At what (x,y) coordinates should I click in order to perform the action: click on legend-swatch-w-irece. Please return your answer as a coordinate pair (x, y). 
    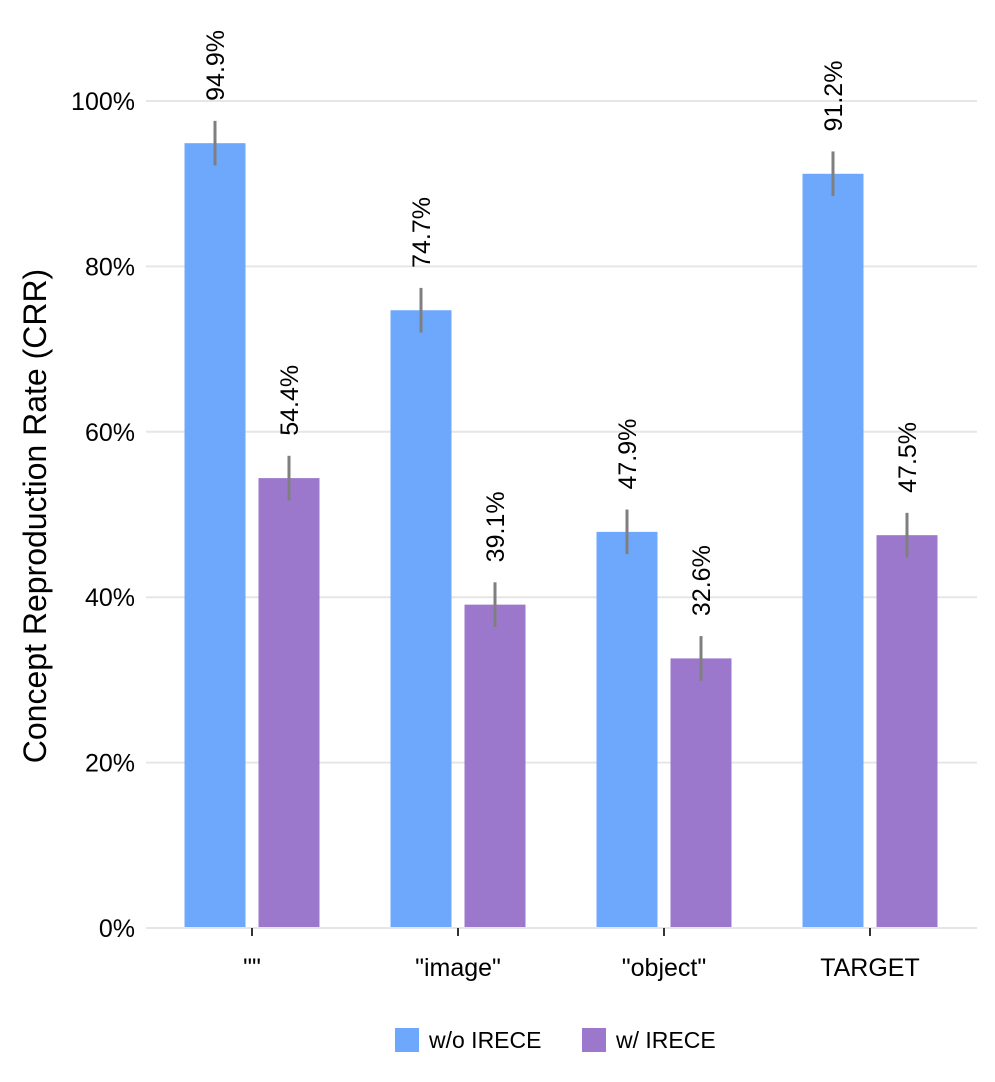
    Looking at the image, I should click on (594, 1040).